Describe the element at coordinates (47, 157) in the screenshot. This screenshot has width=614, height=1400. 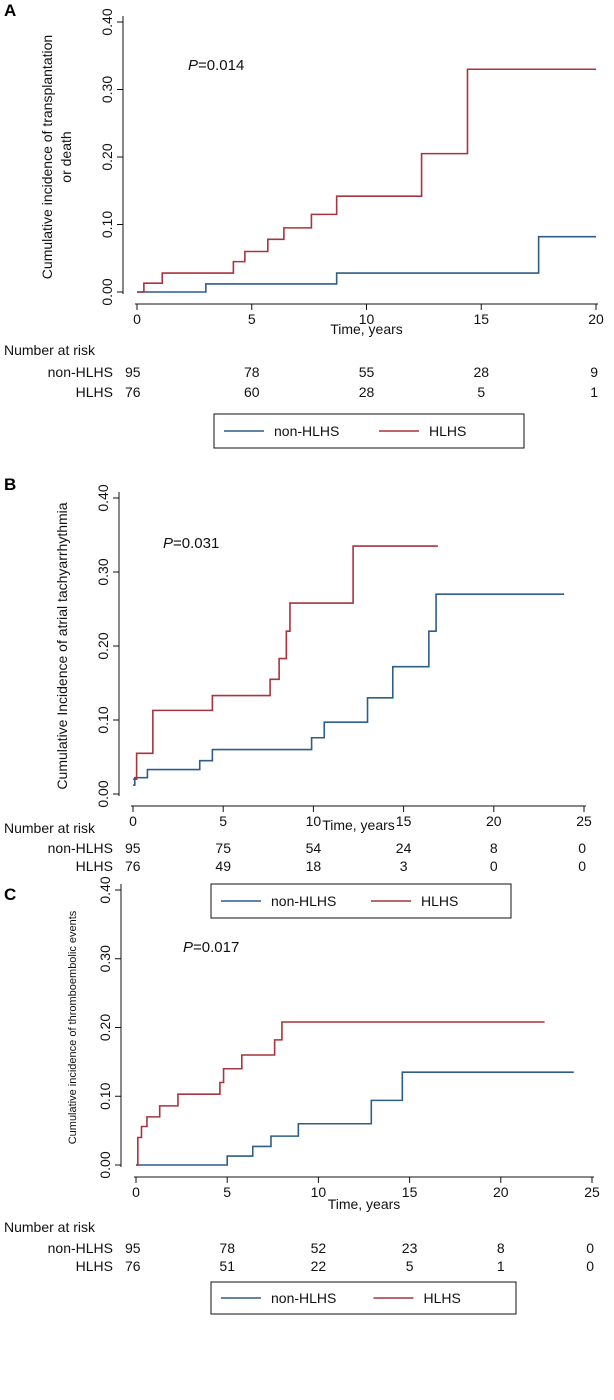
I see `y-axis-label: Cumulative incidence of transplantation` at that location.